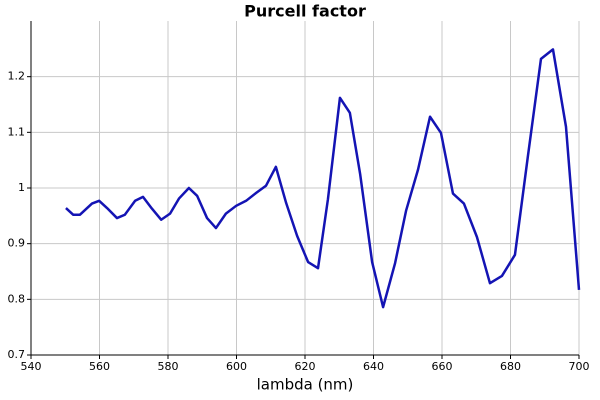 The height and width of the screenshot is (400, 600). Describe the element at coordinates (579, 366) in the screenshot. I see `x-tick-label: 700` at that location.